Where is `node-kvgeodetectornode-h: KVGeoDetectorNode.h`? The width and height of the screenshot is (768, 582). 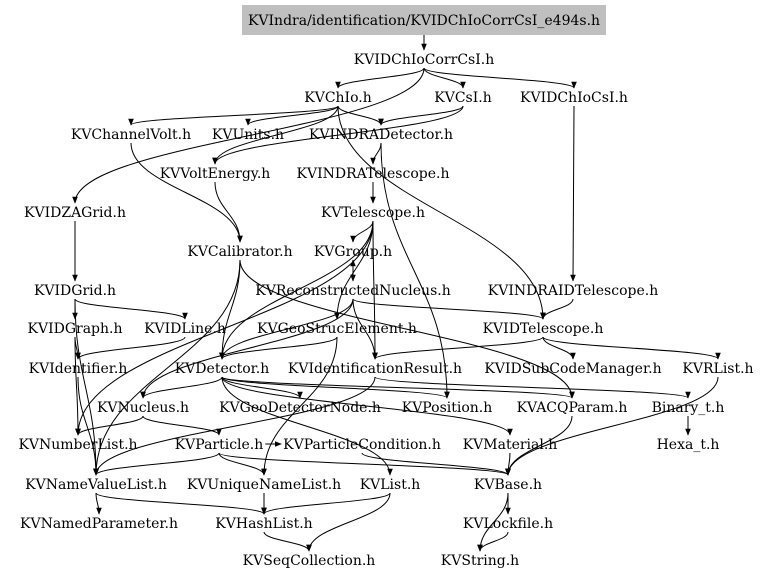 node-kvgeodetectornode-h: KVGeoDetectorNode.h is located at coordinates (300, 408).